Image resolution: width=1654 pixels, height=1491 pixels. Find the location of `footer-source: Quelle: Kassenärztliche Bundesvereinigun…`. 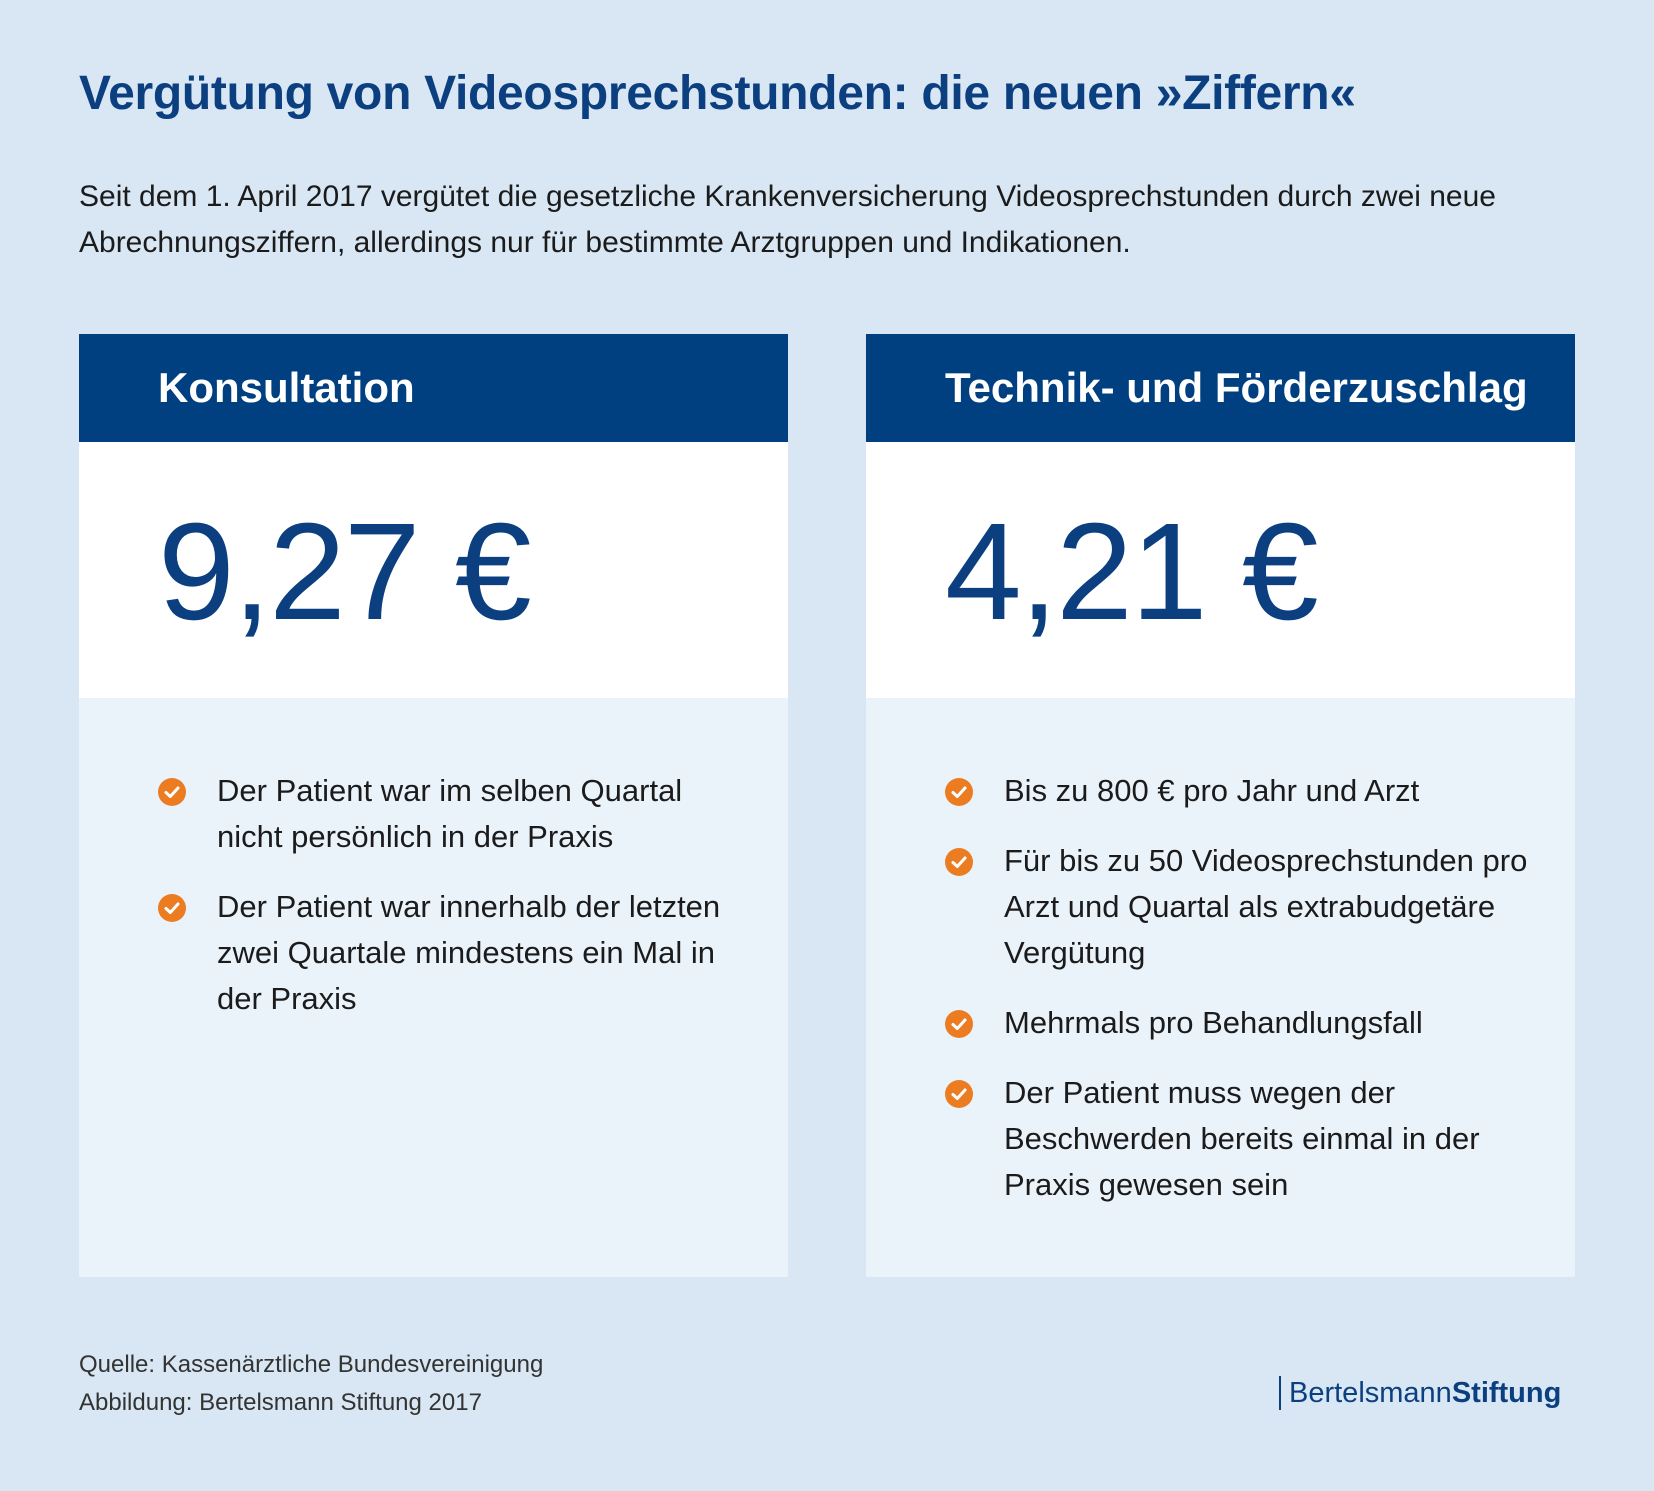

footer-source: Quelle: Kassenärztliche Bundesvereinigun… is located at coordinates (311, 1384).